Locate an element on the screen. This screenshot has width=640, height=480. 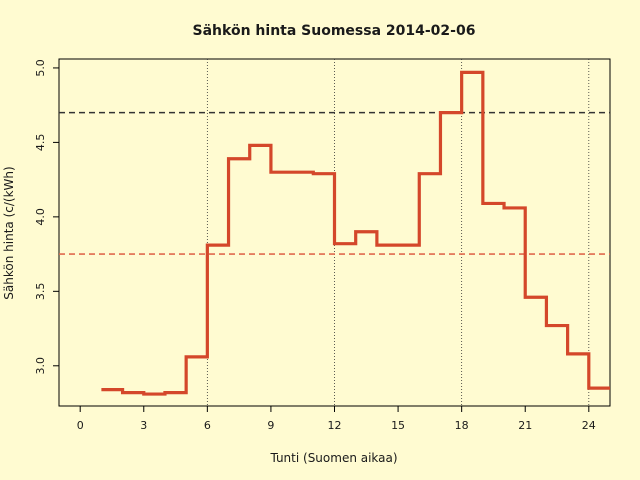
x-tick-label: 3 is located at coordinates (143, 425).